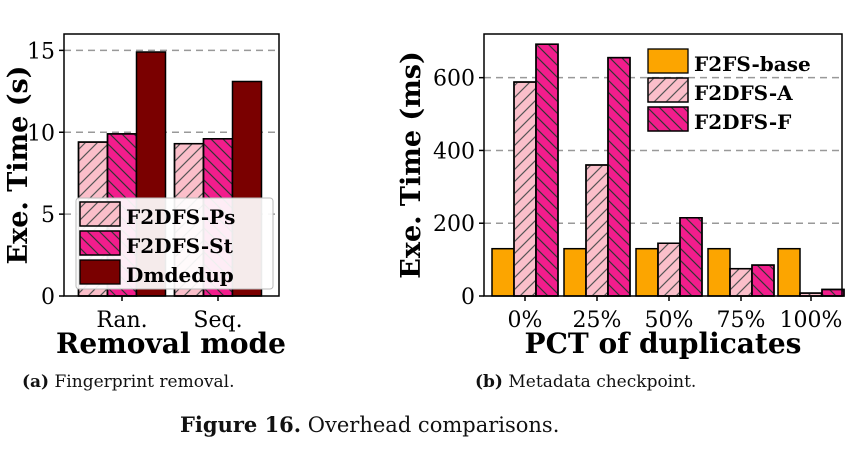  What do you see at coordinates (663, 343) in the screenshot?
I see `chart-b-x-axis-label: PCT of duplicates` at bounding box center [663, 343].